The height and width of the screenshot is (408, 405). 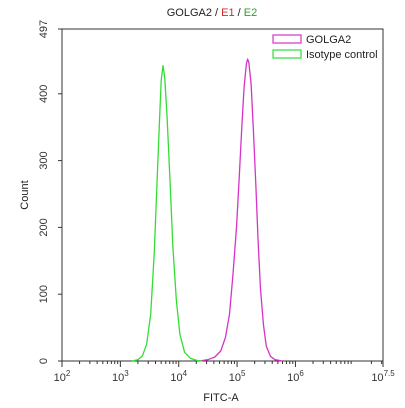 I want to click on chart-title-part: E2, so click(x=250, y=13).